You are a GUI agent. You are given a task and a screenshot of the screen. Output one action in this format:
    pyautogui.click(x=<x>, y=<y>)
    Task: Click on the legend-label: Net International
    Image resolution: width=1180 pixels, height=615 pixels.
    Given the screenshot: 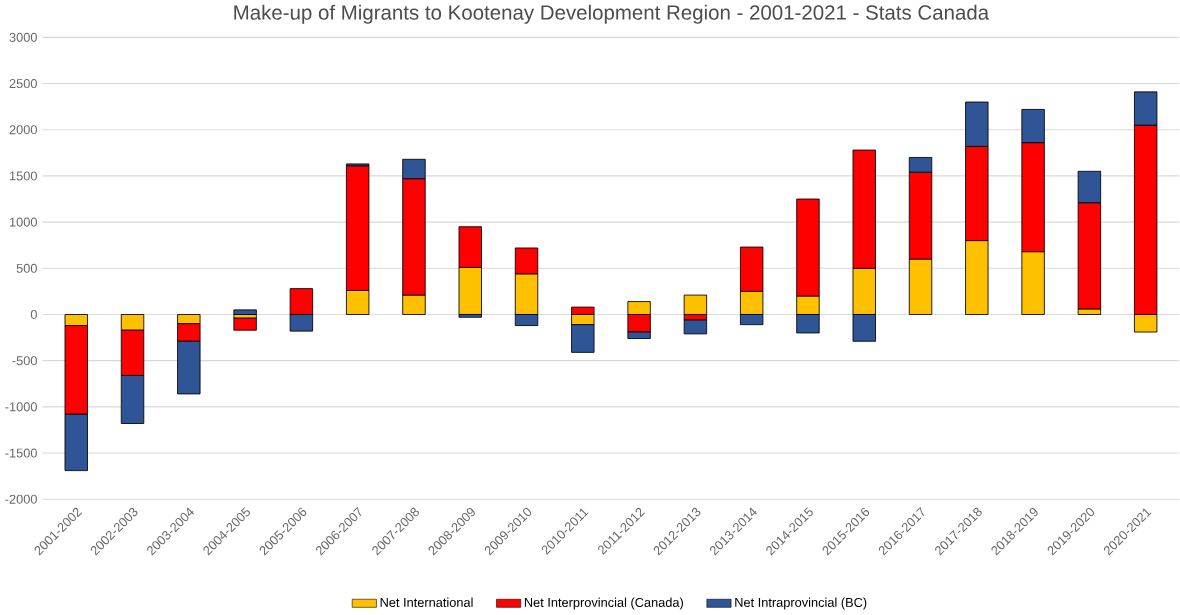 What is the action you would take?
    pyautogui.click(x=426, y=602)
    